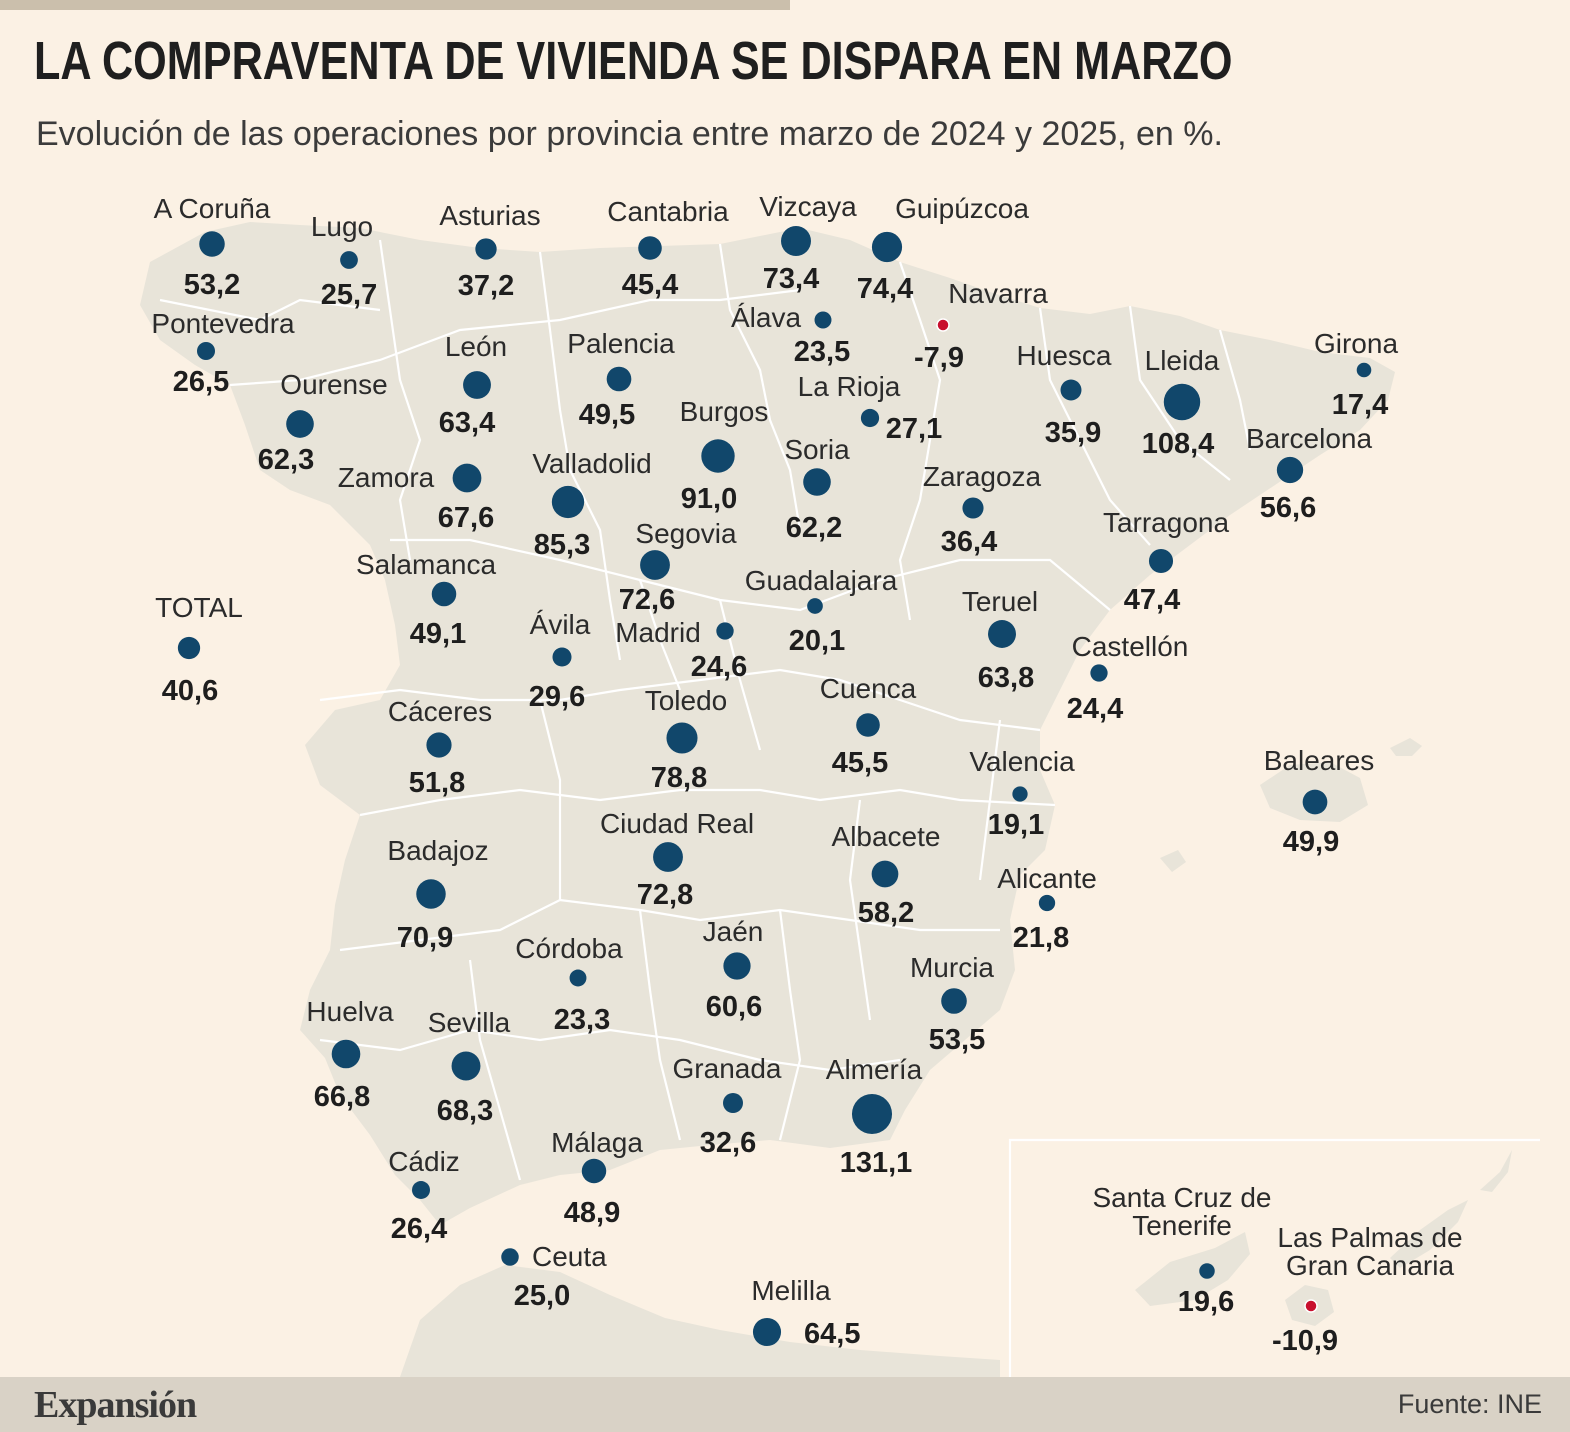  I want to click on province-ceuta: Ceuta 25,0, so click(554, 1276).